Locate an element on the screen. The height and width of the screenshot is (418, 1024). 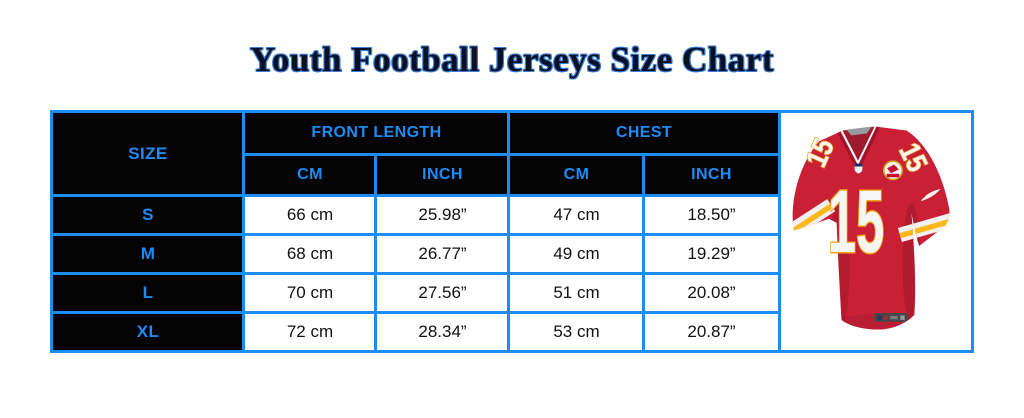
nike-swoosh-icon is located at coordinates (931, 195).